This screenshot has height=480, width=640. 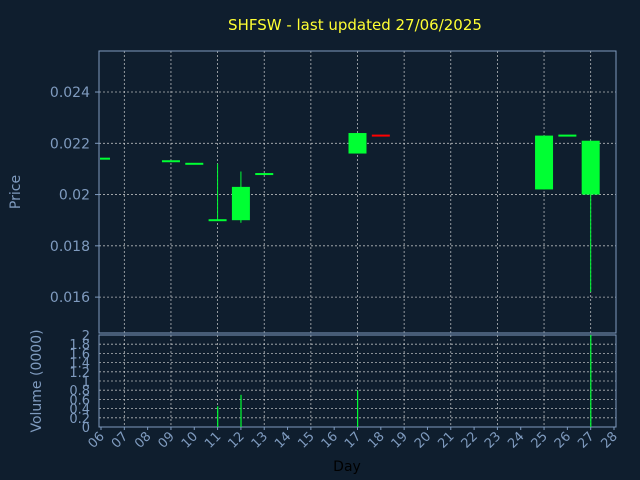 I want to click on day-tick-label: 19, so click(x=400, y=440).